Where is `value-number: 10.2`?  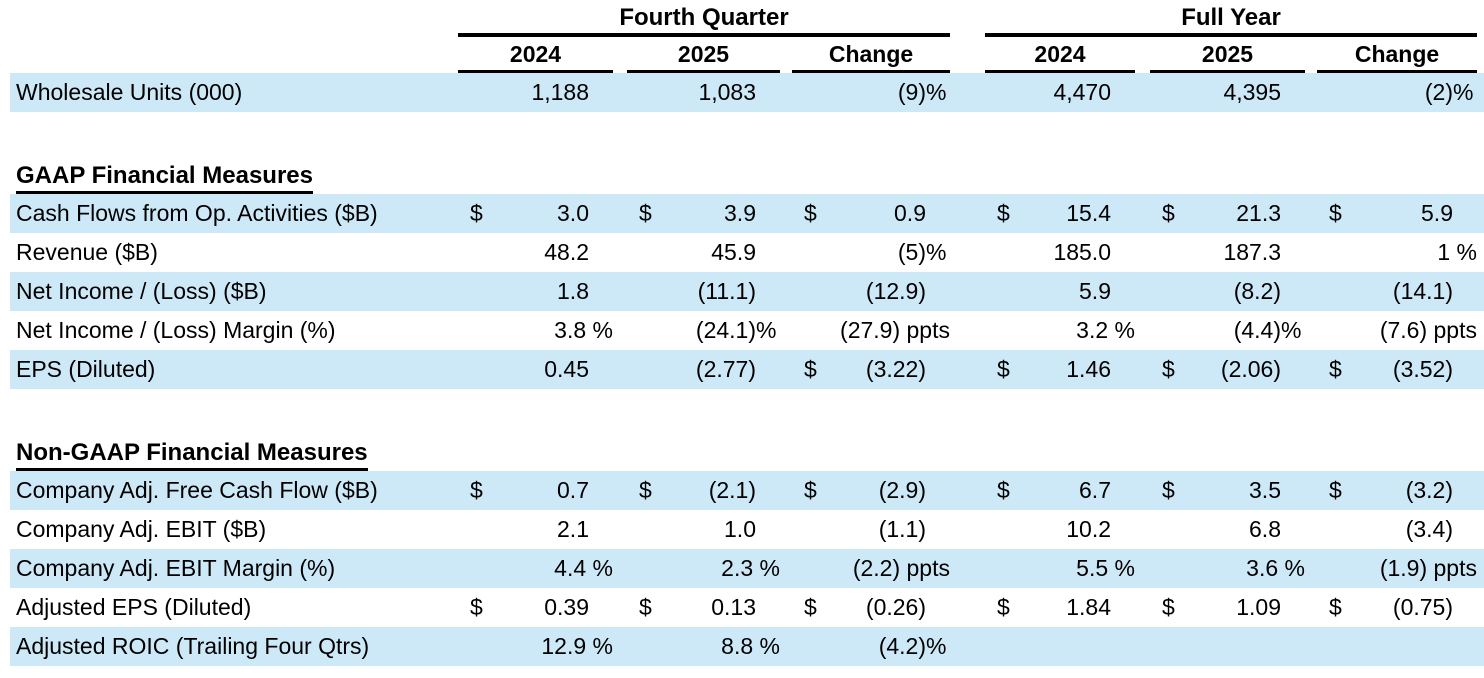 value-number: 10.2 is located at coordinates (1088, 529).